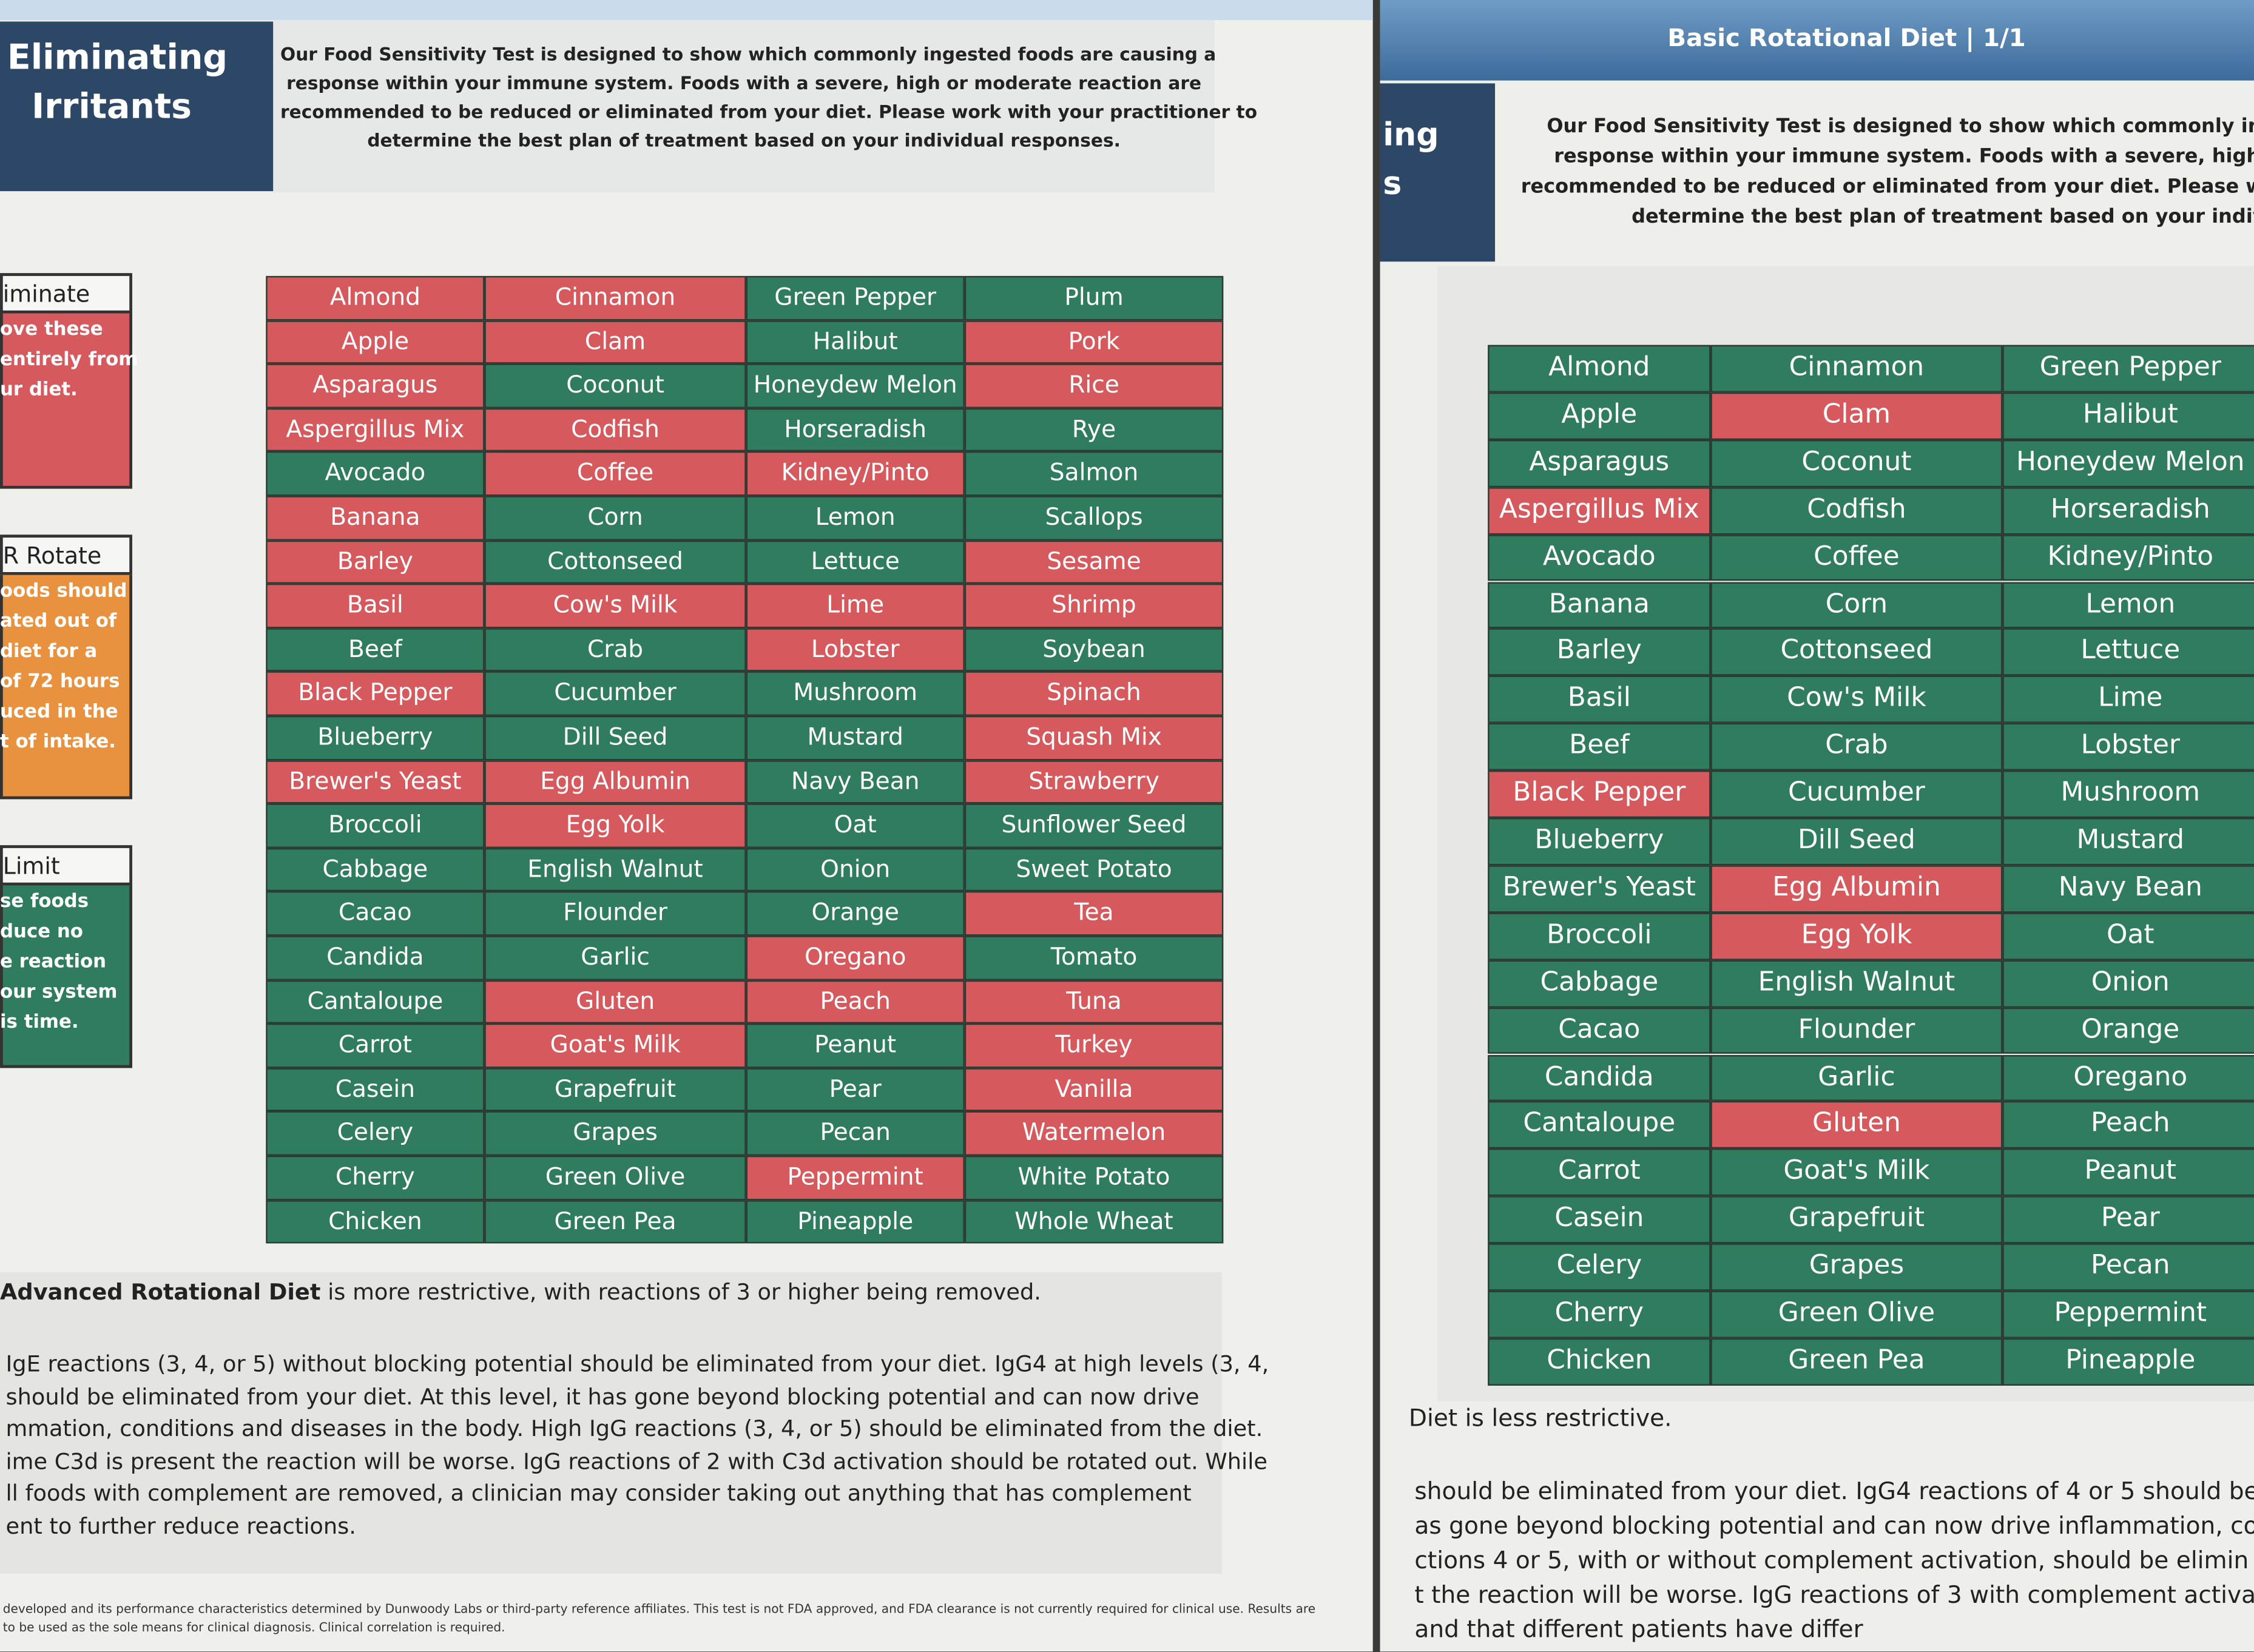  I want to click on food-cell: Cantaloupe, so click(375, 1002).